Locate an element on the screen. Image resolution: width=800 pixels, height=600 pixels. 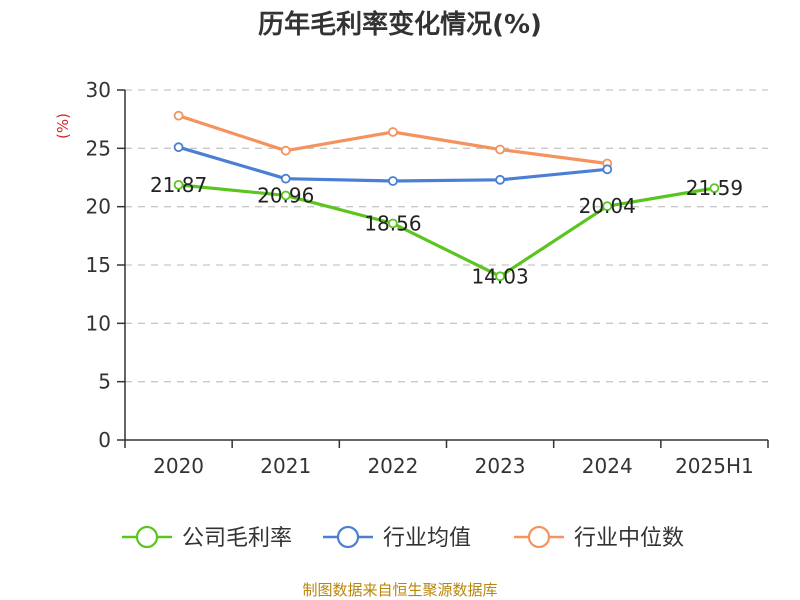
y-tick-label: 15 is located at coordinates (98, 265).